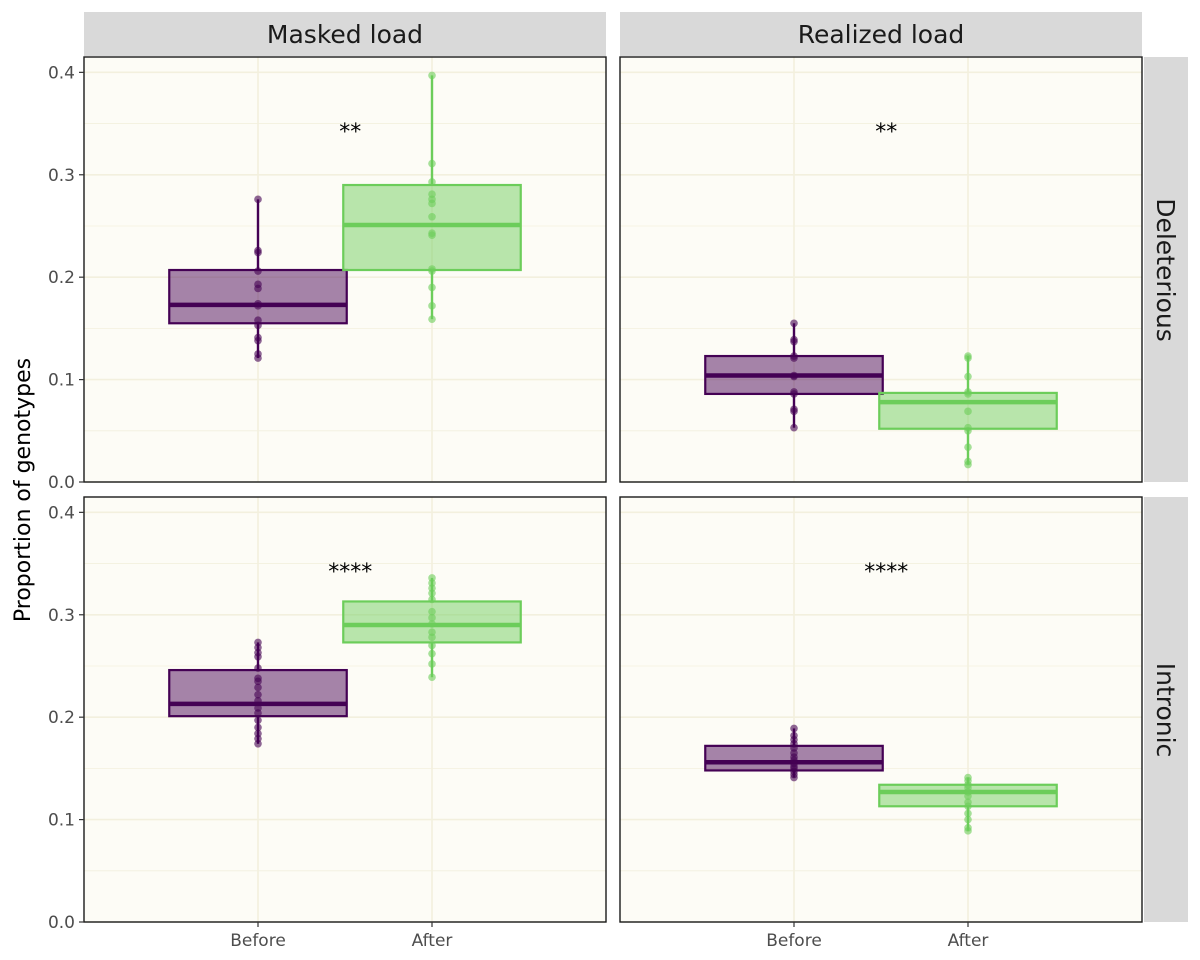 This screenshot has width=1200, height=960. I want to click on y-tick-label: 0.1, so click(61, 381).